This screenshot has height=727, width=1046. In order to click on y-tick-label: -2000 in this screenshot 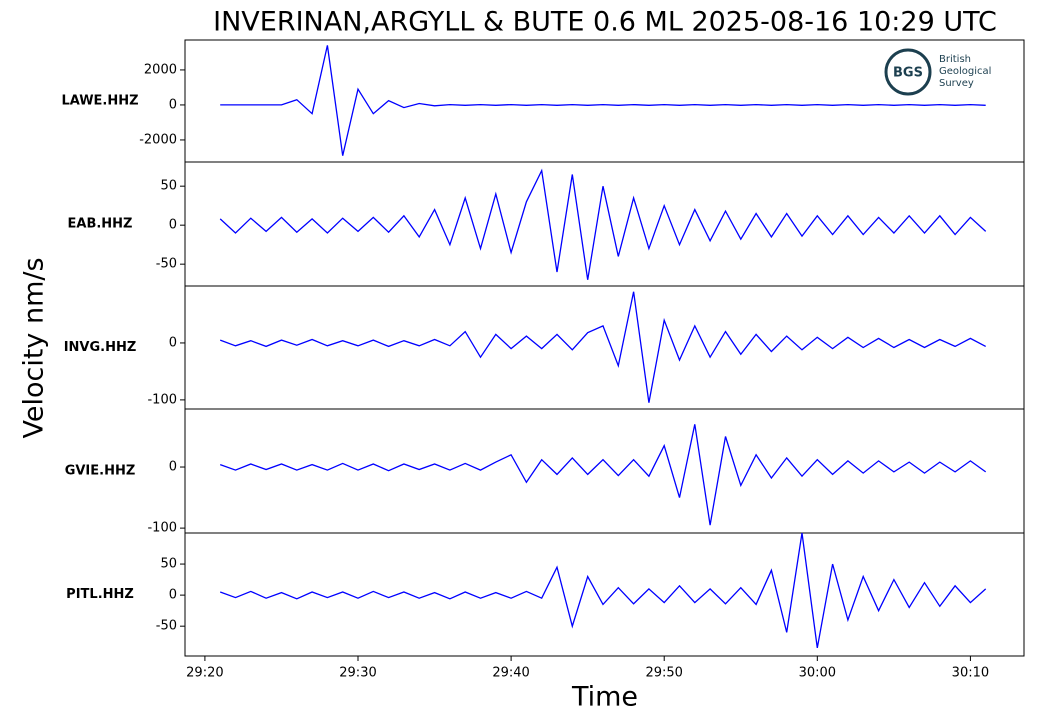, I will do `click(158, 139)`.